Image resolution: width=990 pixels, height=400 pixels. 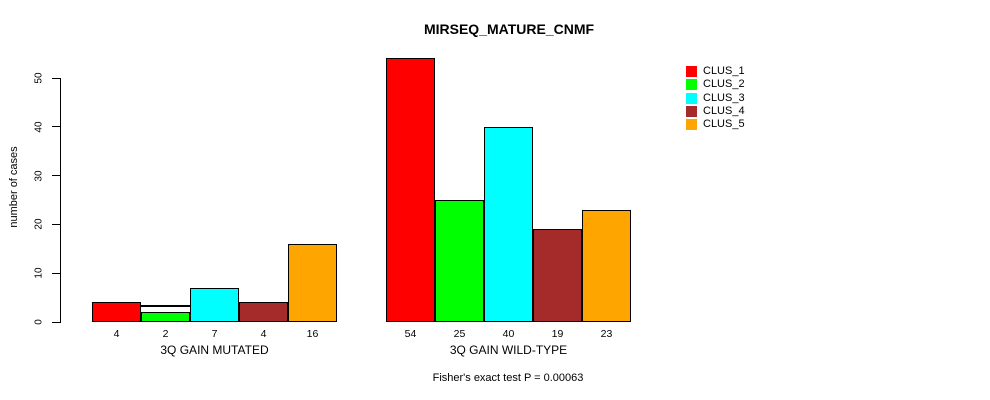 What do you see at coordinates (214, 334) in the screenshot?
I see `bar-value-label: 7` at bounding box center [214, 334].